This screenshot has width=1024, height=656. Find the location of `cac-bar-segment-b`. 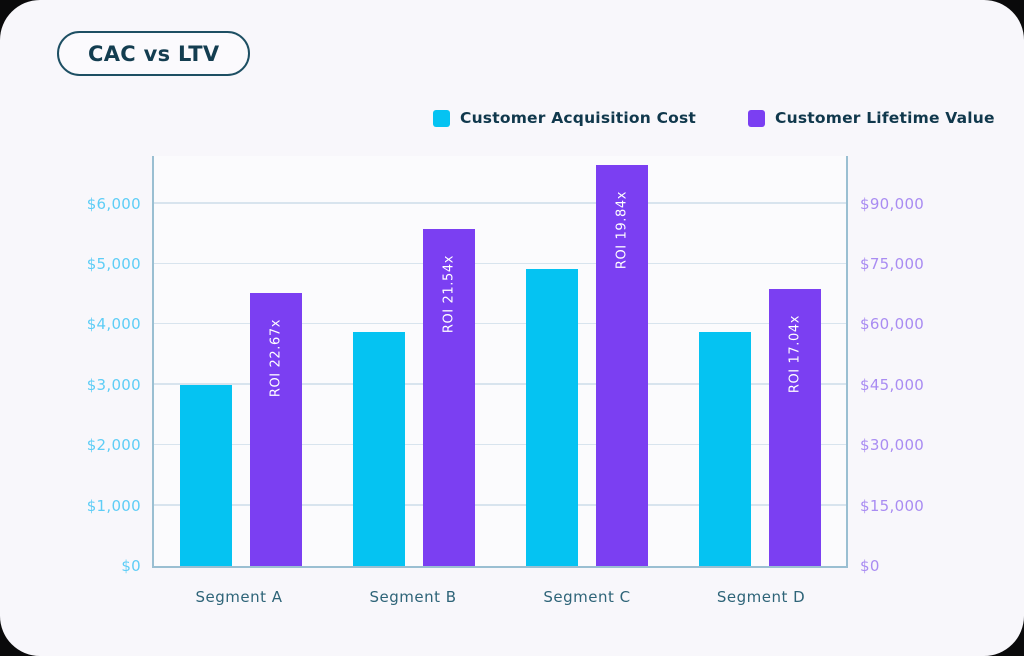

cac-bar-segment-b is located at coordinates (378, 449).